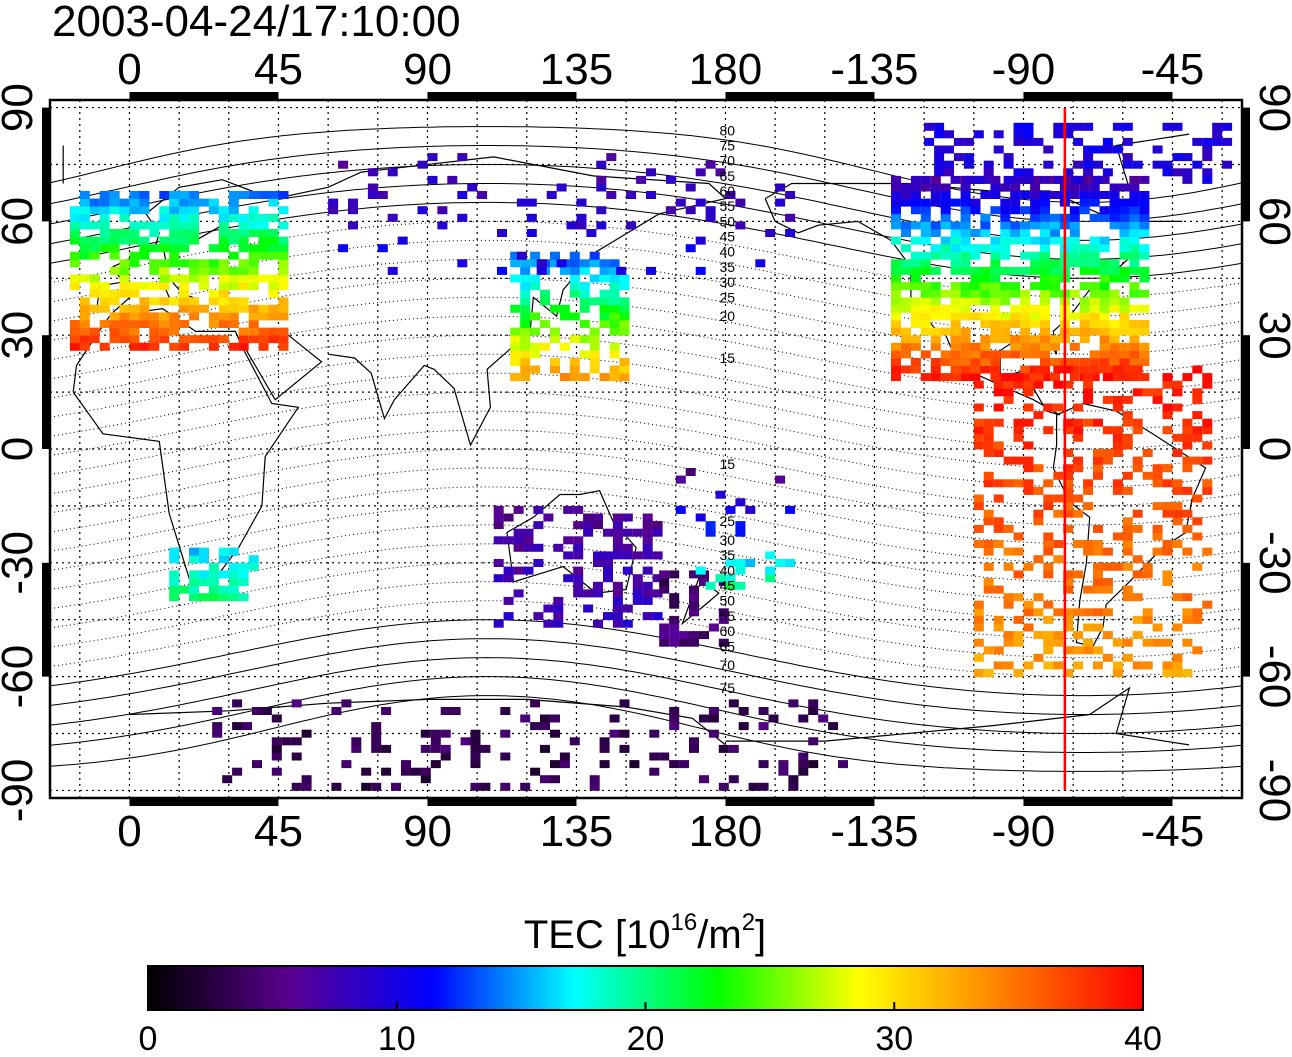 The height and width of the screenshot is (1057, 1292). What do you see at coordinates (646, 676) in the screenshot?
I see `magnetic-contour` at bounding box center [646, 676].